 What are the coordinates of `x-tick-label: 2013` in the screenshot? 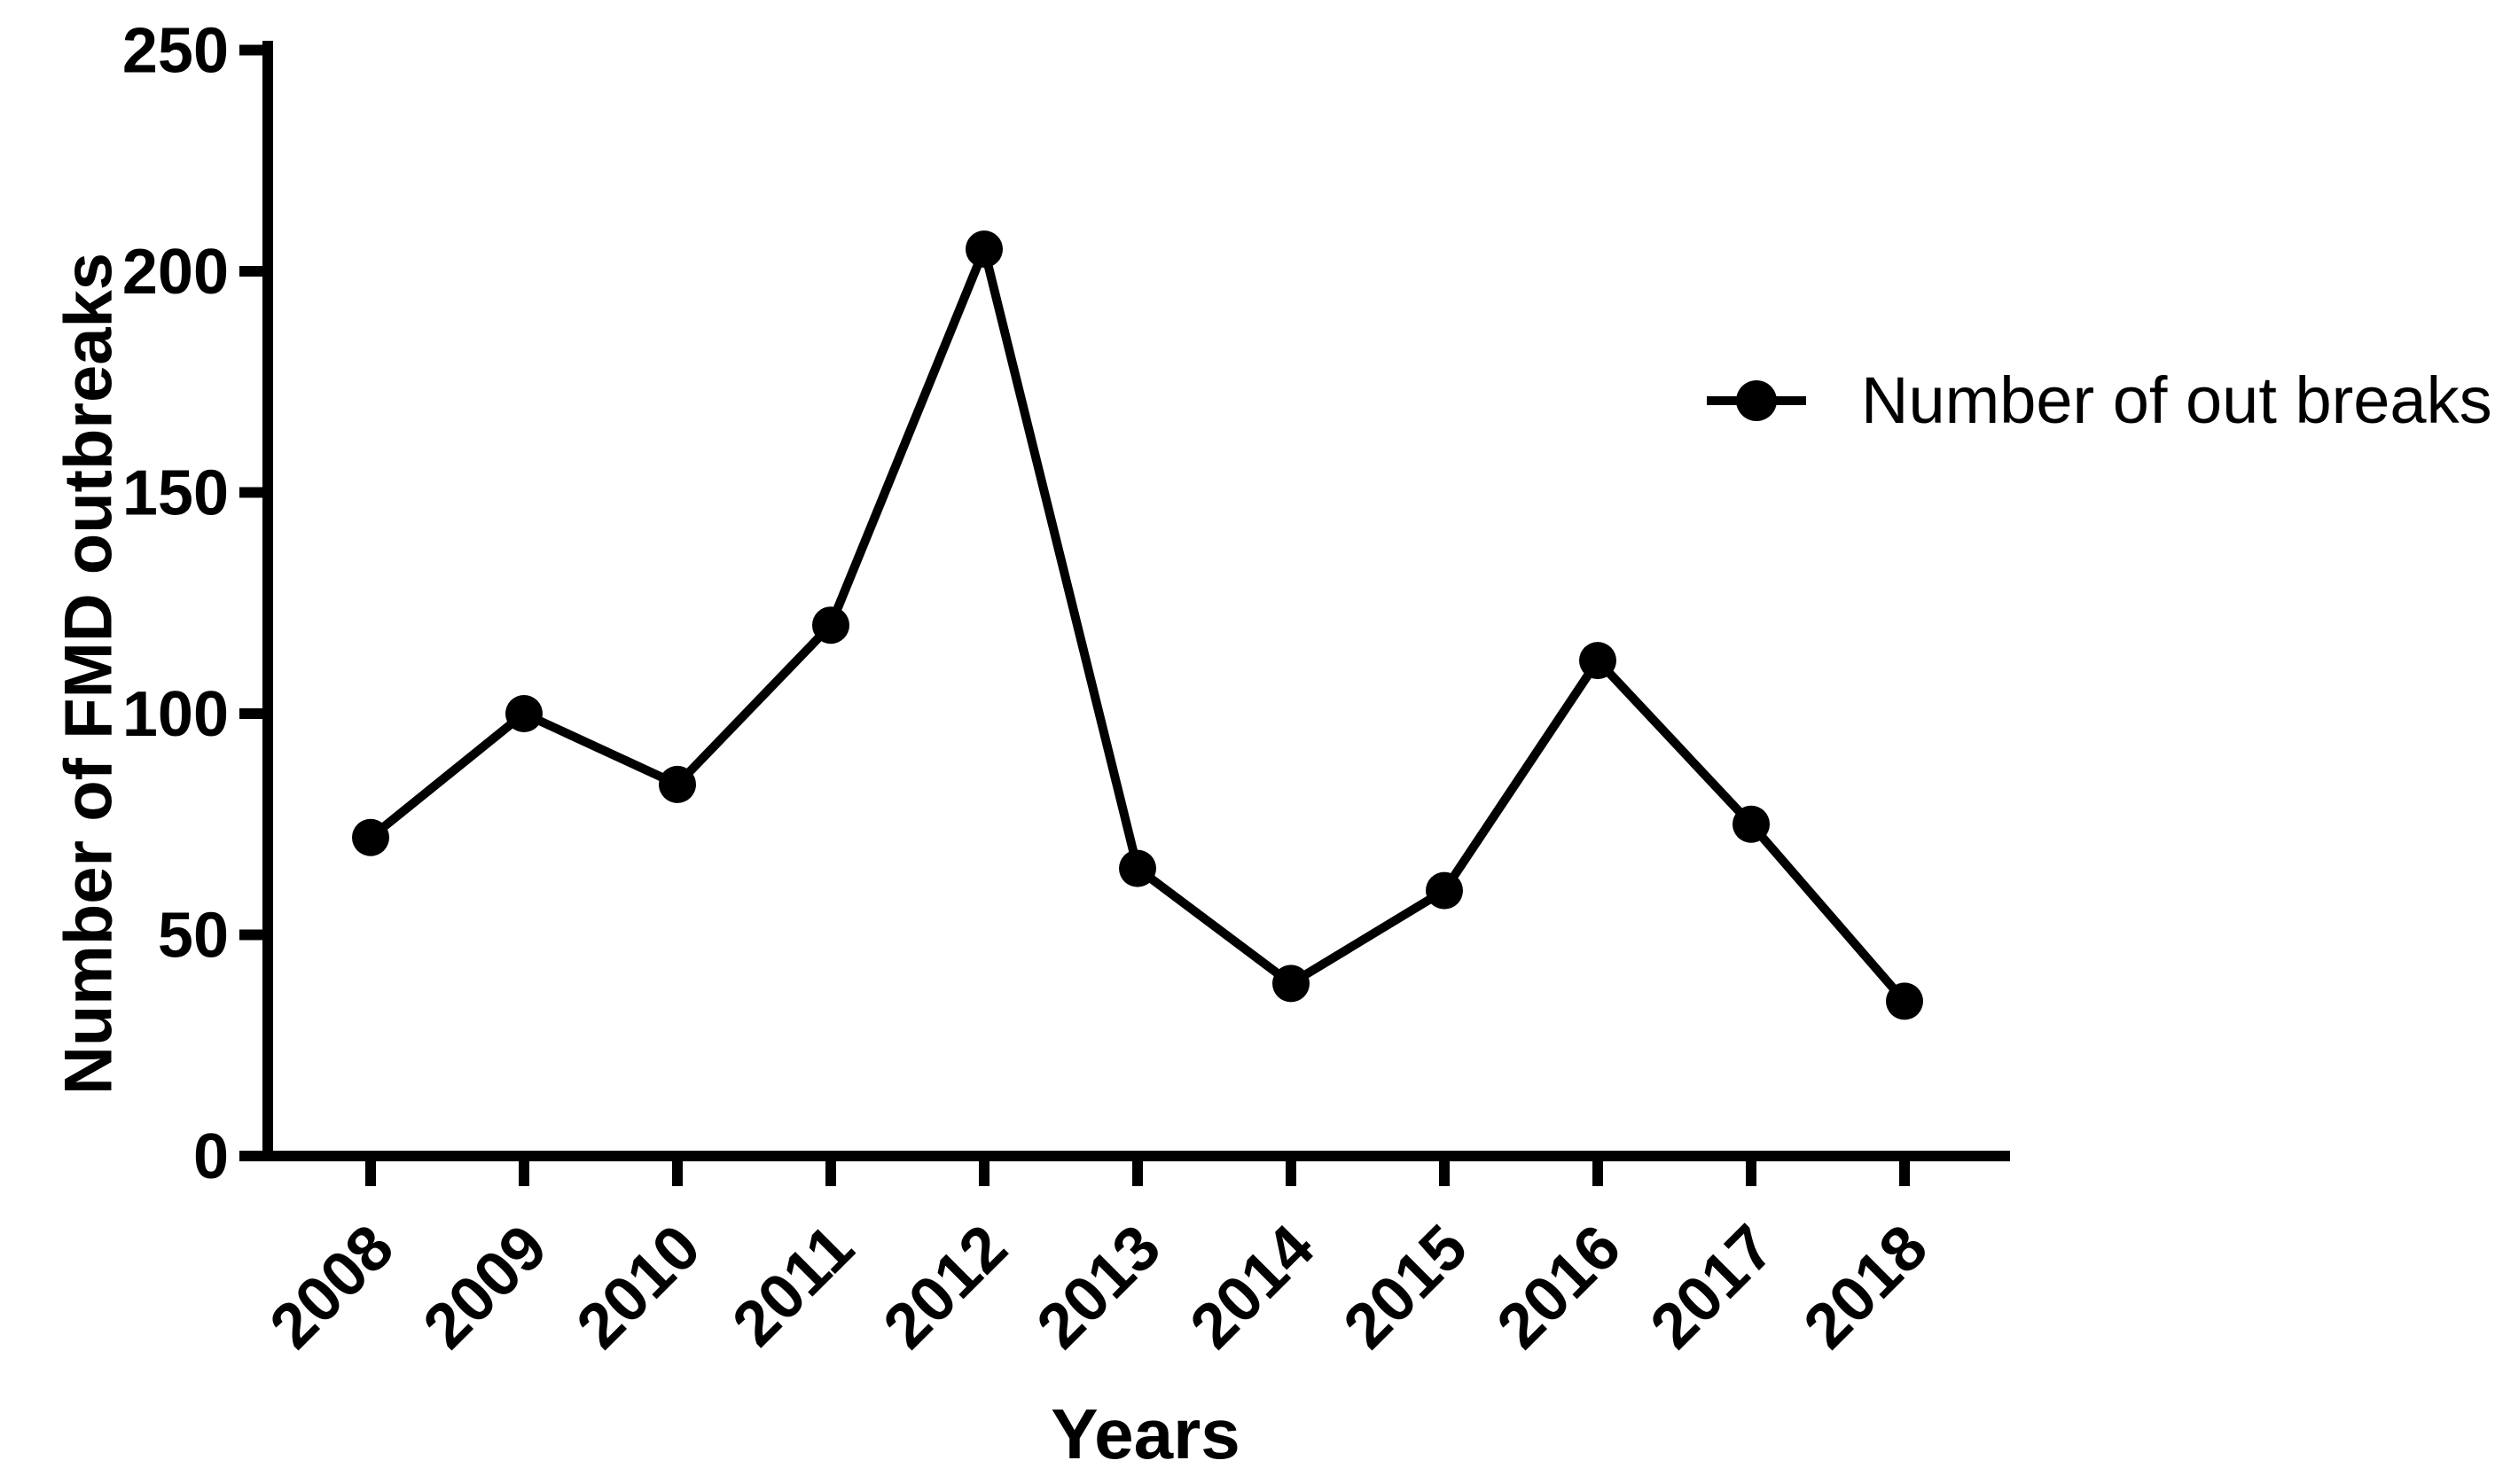 It's located at (1098, 1287).